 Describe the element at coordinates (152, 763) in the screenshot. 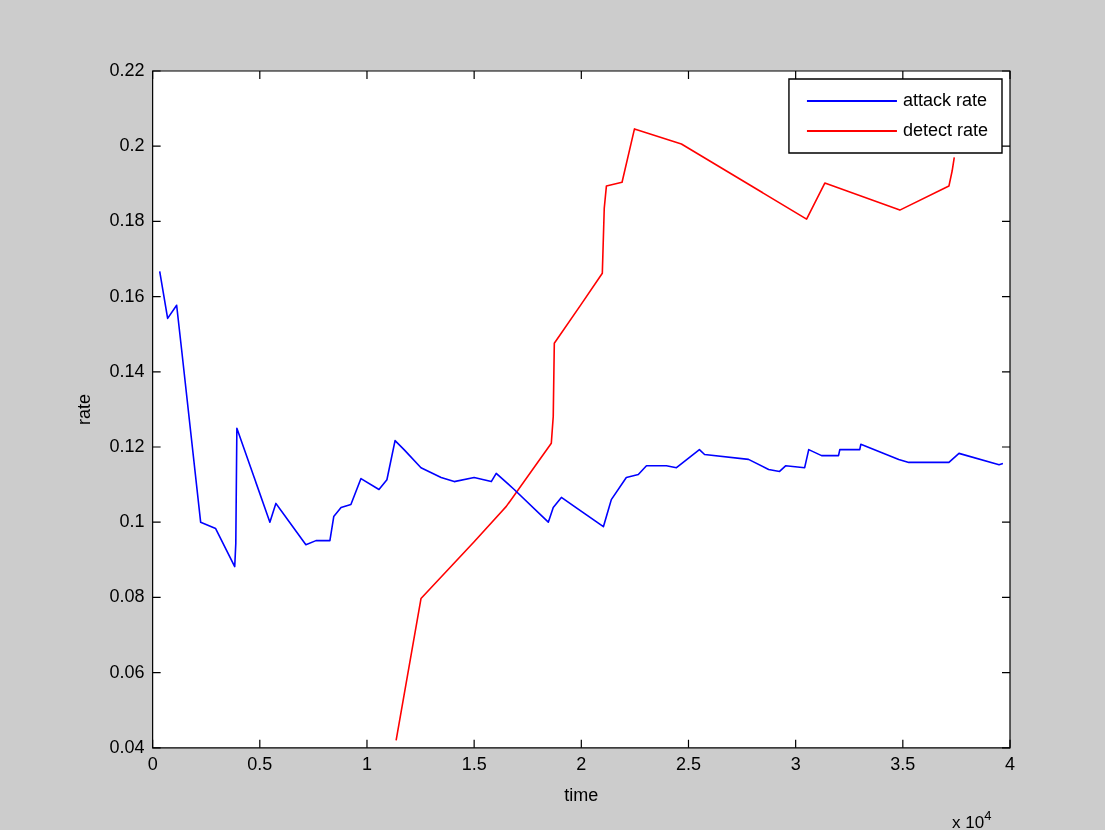

I see `x-tick-label: 0` at that location.